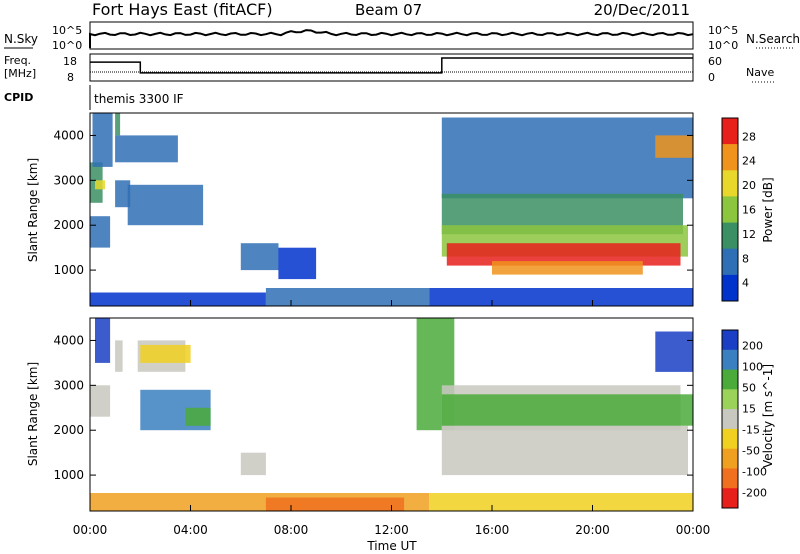  Describe the element at coordinates (33, 414) in the screenshot. I see `velocity-ylabel: Slant Range [km]` at that location.